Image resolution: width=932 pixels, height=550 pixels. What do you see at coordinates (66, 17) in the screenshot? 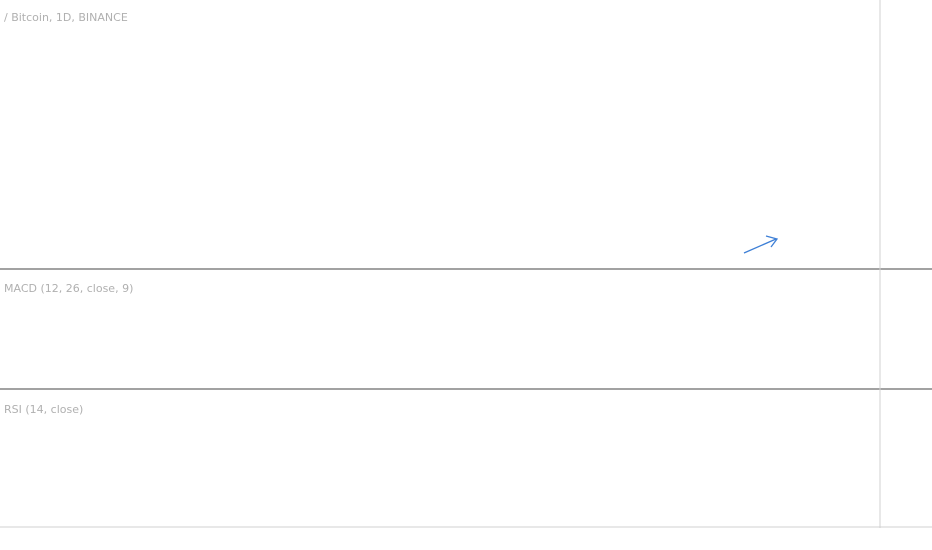
I see `chart-title: / Bitcoin, 1D, BINANCE` at bounding box center [66, 17].